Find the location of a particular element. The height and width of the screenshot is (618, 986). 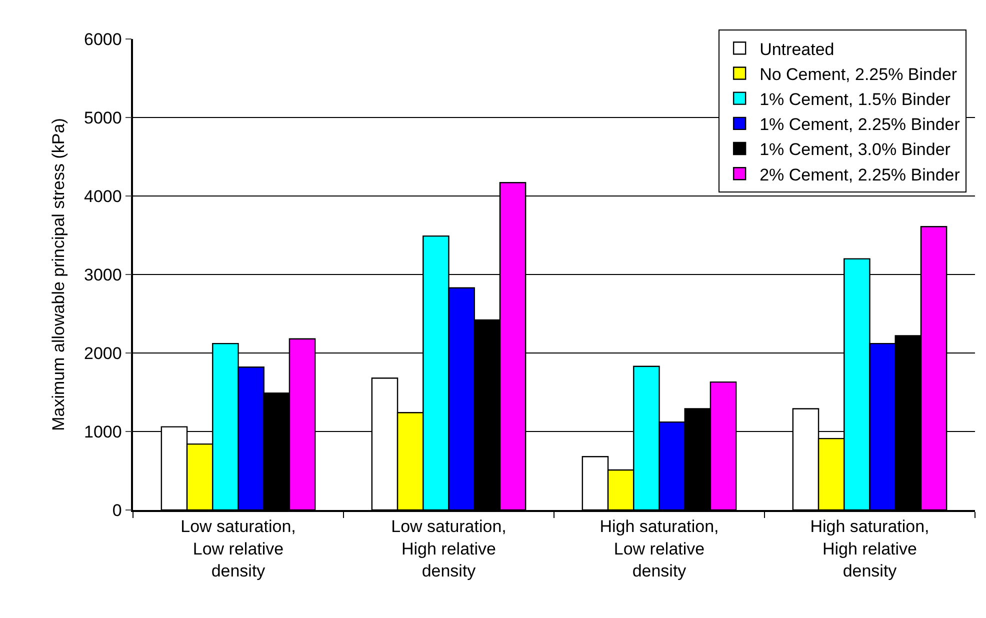

y-tick-label: 3000 is located at coordinates (103, 274).